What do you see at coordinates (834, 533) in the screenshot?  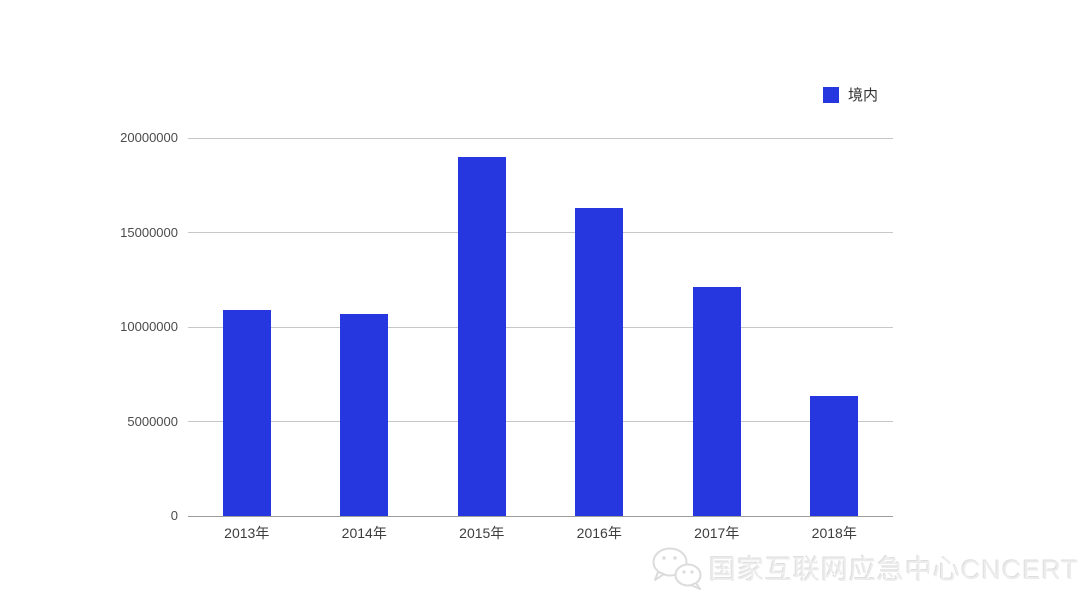 I see `x-tick-label: 2018年` at bounding box center [834, 533].